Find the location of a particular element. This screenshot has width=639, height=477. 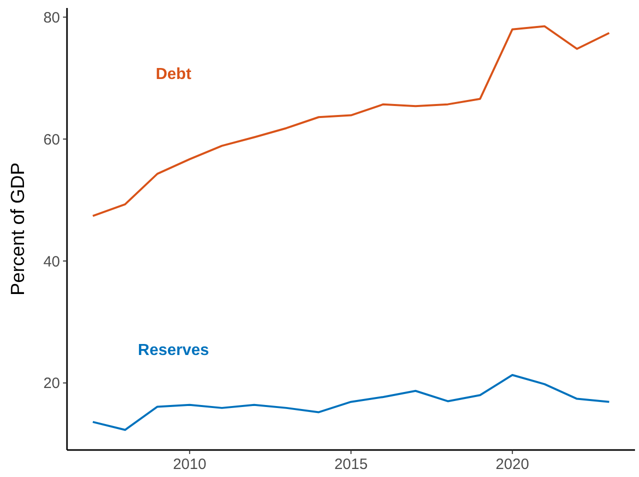

text: Debt is located at coordinates (174, 75).